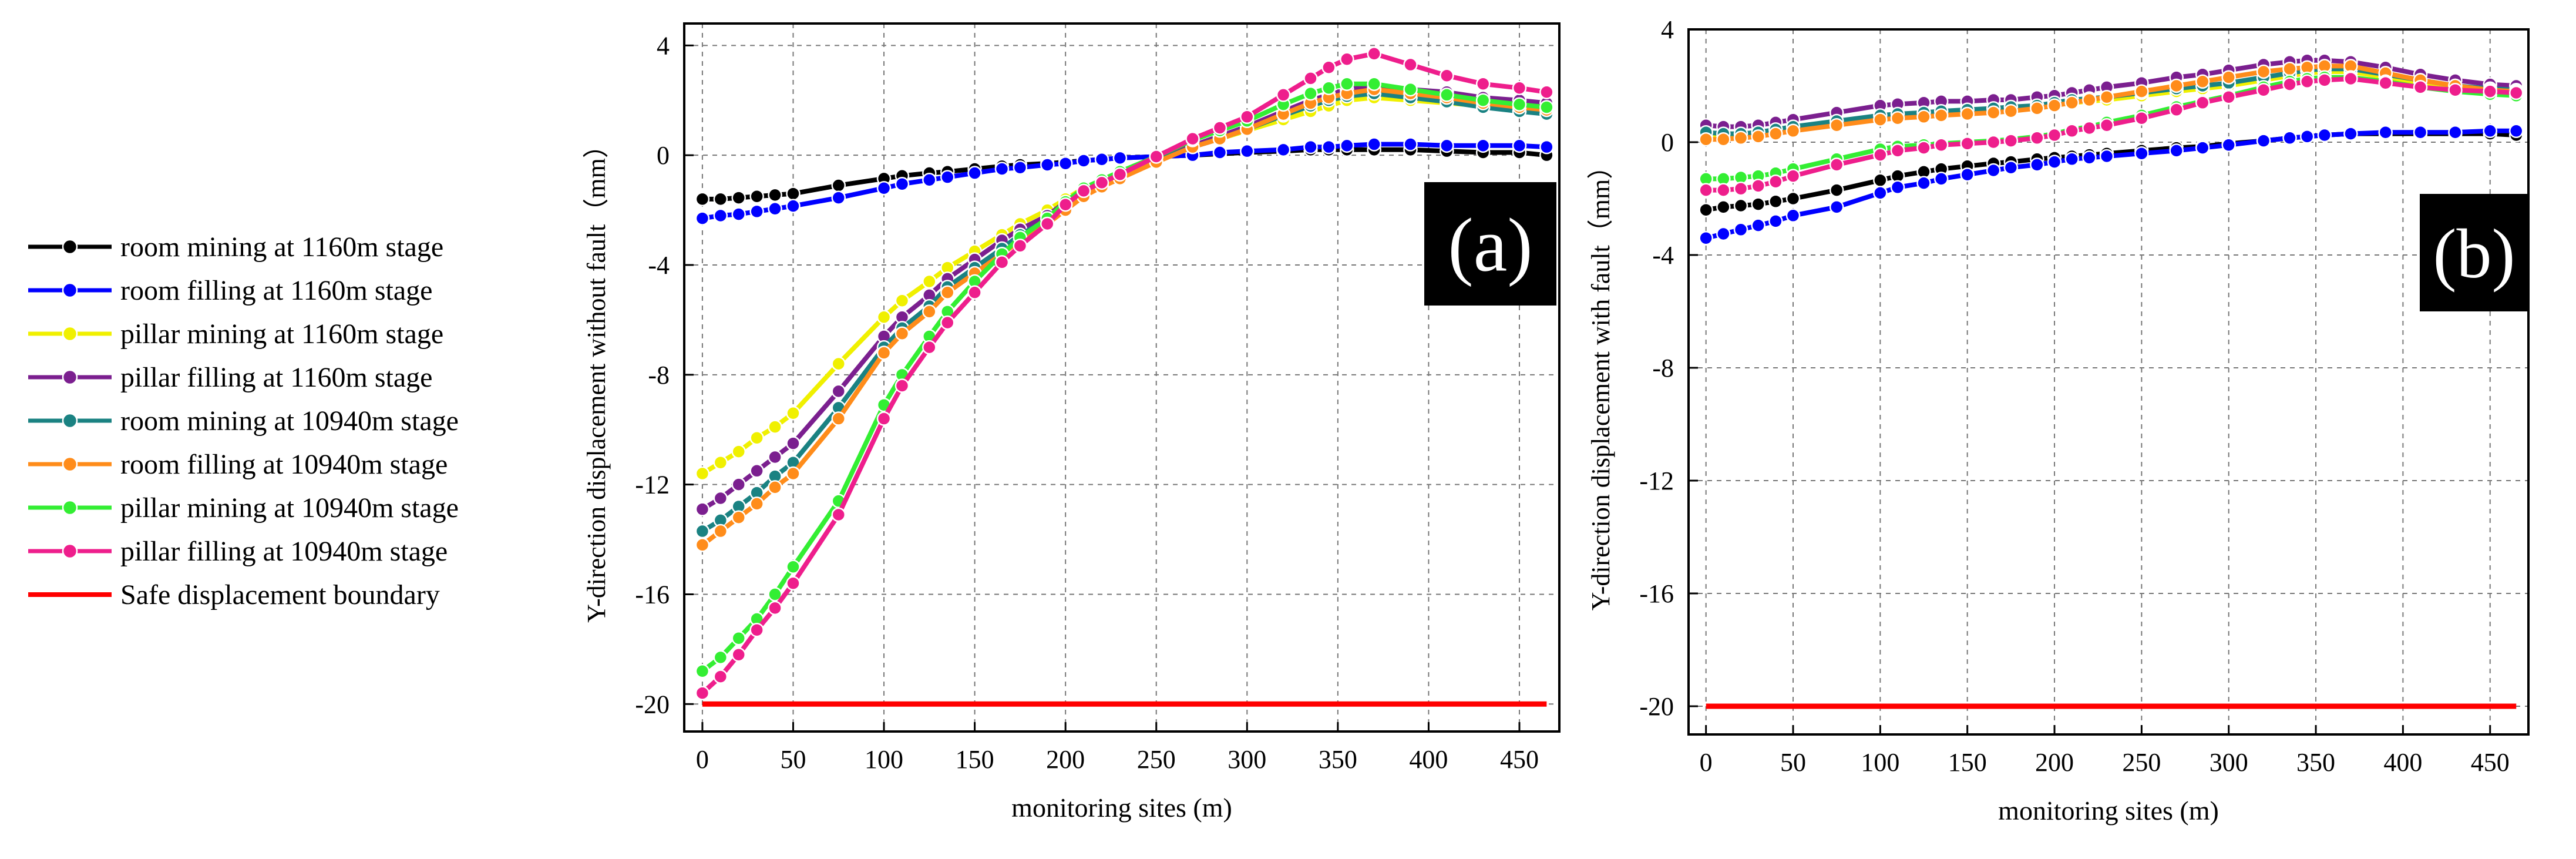 Image resolution: width=2576 pixels, height=859 pixels. I want to click on panel-b-ytick-label--16: -16, so click(1657, 593).